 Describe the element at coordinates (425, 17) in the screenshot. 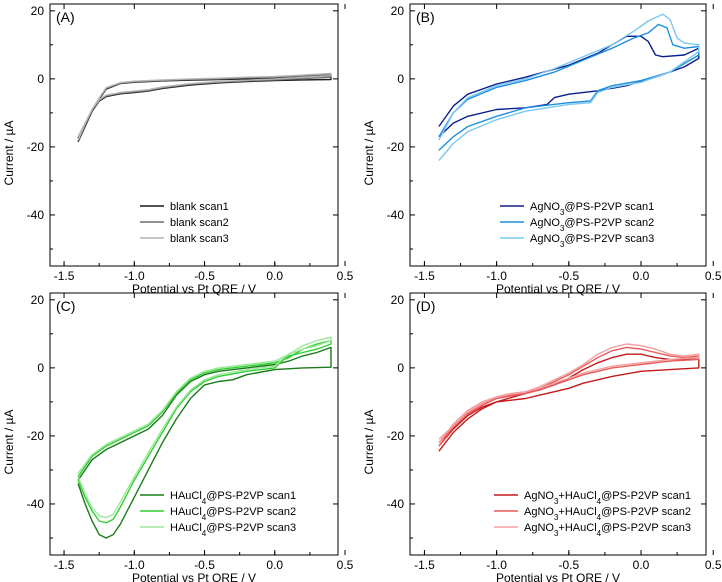

I see `panel-label: (B)` at that location.